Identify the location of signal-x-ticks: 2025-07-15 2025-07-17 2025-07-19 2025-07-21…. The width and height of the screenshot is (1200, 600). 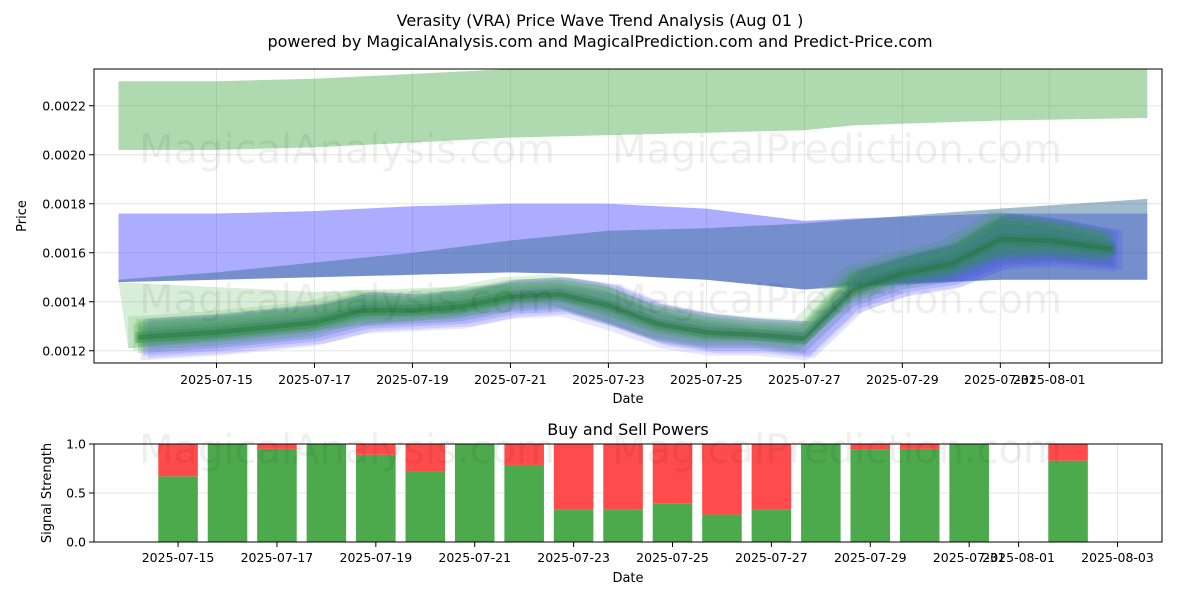
(648, 553).